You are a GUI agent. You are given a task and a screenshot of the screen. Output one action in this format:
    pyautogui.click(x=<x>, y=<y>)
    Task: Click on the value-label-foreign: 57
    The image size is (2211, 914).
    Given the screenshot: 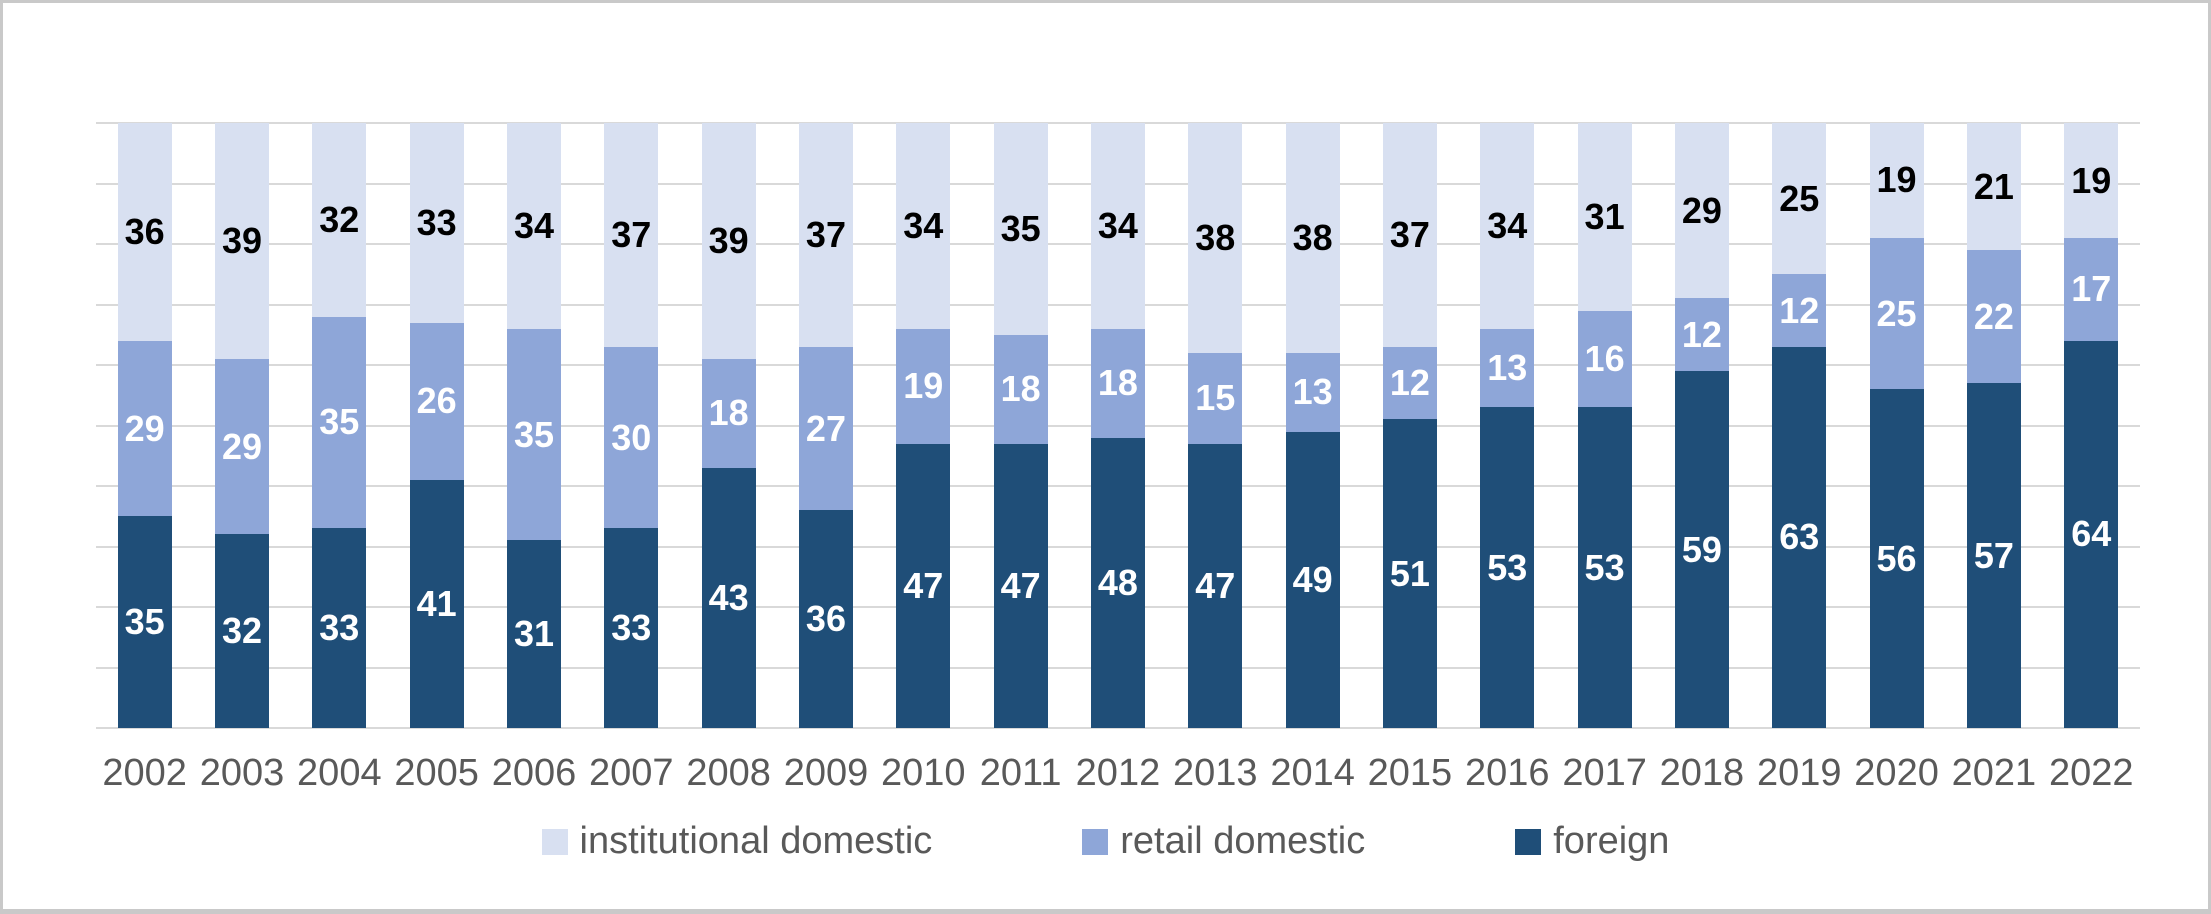 What is the action you would take?
    pyautogui.click(x=1993, y=555)
    